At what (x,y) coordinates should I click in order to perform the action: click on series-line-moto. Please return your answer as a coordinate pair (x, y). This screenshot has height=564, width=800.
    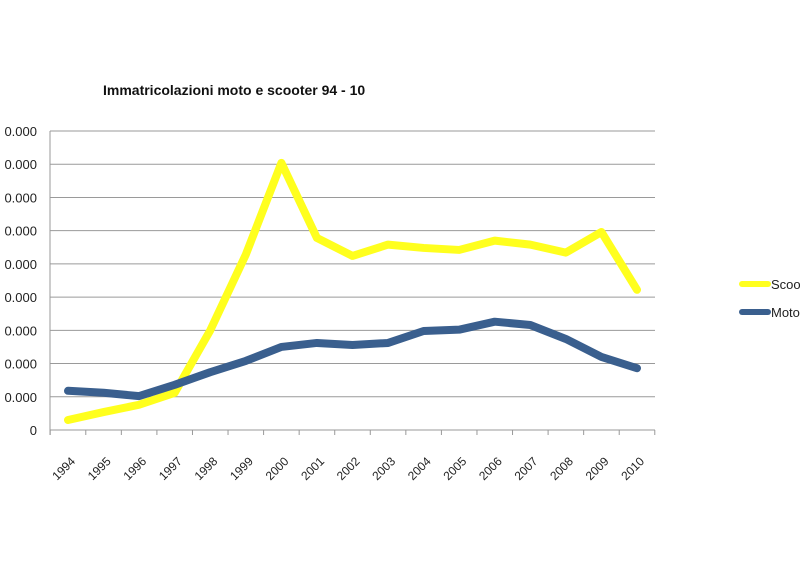
    Looking at the image, I should click on (352, 359).